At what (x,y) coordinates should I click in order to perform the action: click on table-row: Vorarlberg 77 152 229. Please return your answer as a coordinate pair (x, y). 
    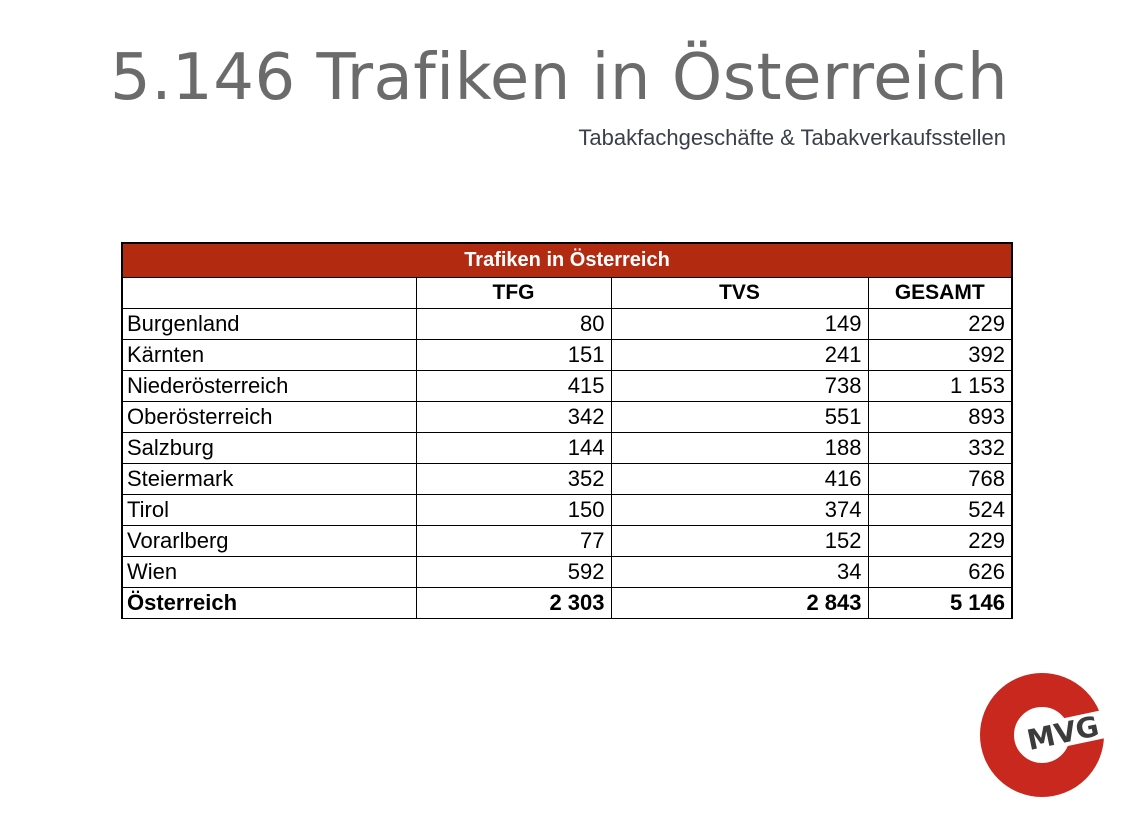
    Looking at the image, I should click on (567, 541).